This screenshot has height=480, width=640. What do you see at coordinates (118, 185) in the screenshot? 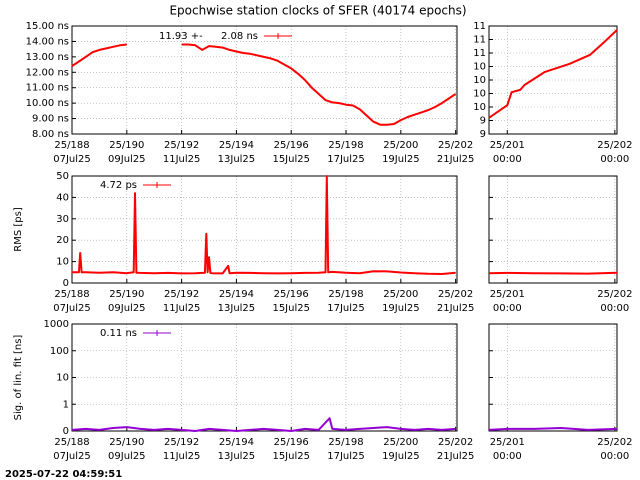
I see `legend-label: 4.72 ps` at bounding box center [118, 185].